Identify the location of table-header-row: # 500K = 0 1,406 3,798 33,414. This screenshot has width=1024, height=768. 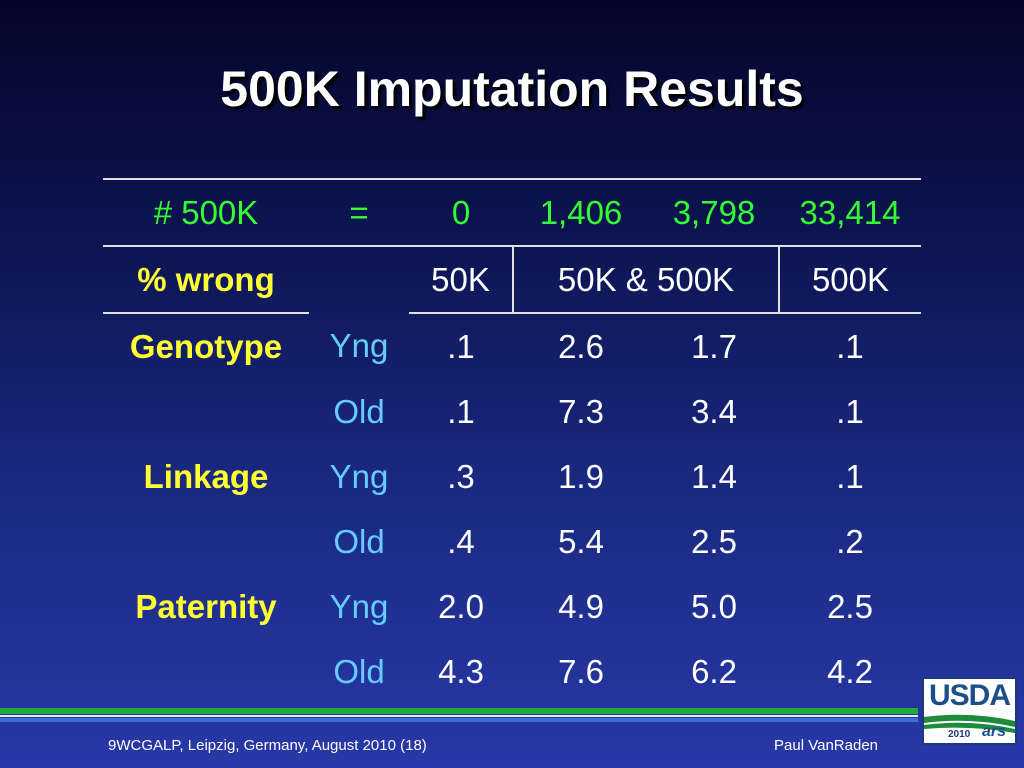
(512, 212).